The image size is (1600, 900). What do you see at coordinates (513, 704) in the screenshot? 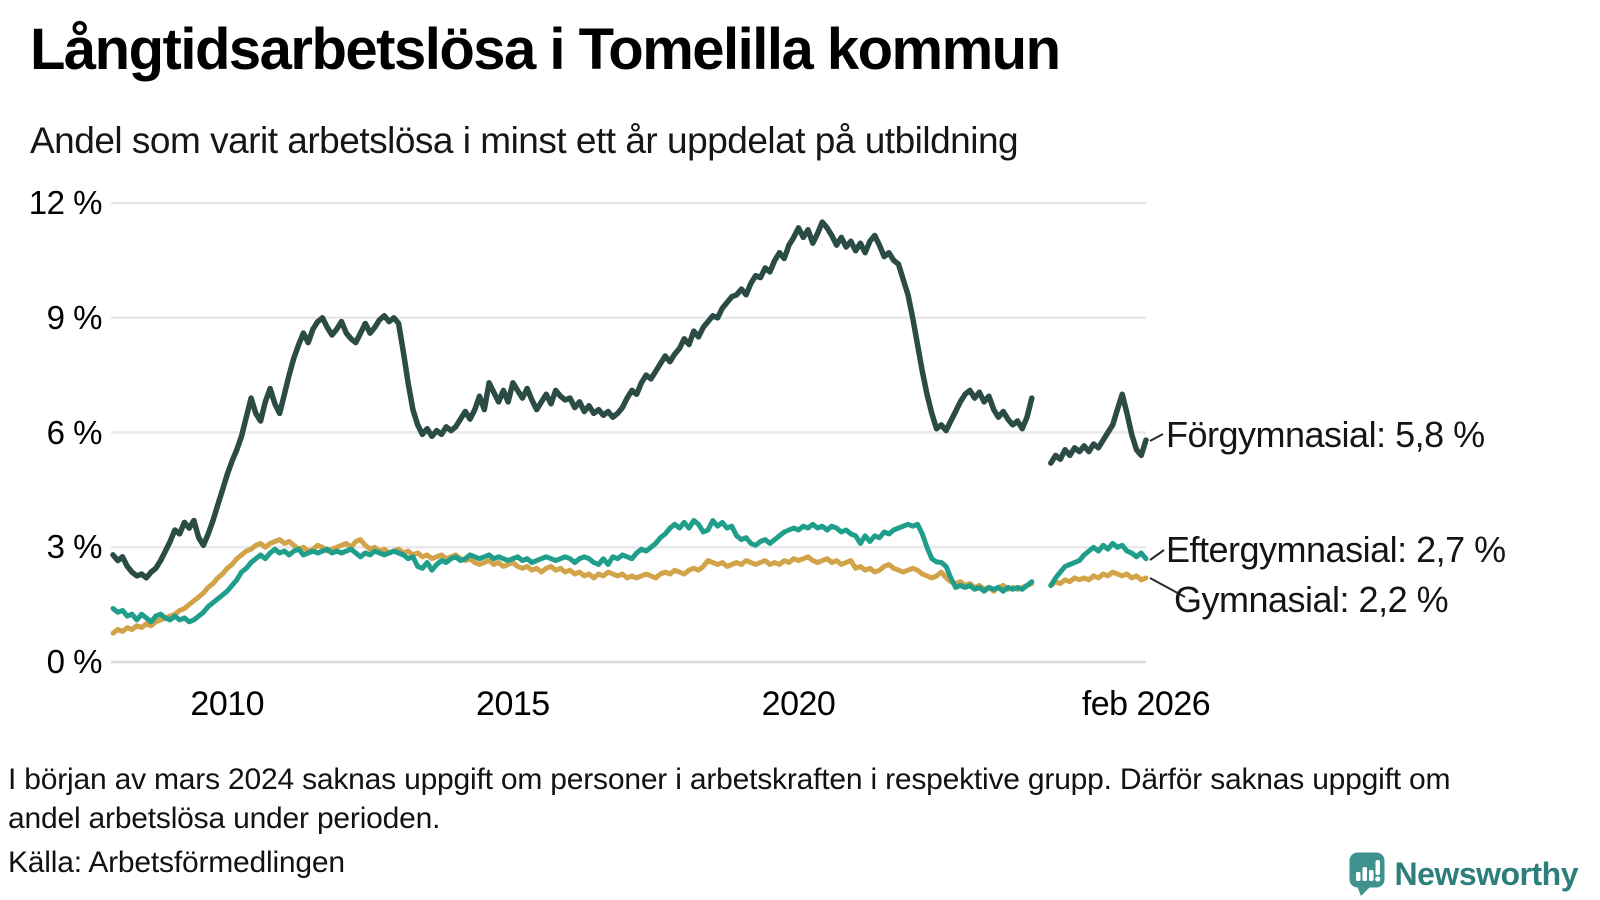
I see `x-tick-label-2015: 2015` at bounding box center [513, 704].